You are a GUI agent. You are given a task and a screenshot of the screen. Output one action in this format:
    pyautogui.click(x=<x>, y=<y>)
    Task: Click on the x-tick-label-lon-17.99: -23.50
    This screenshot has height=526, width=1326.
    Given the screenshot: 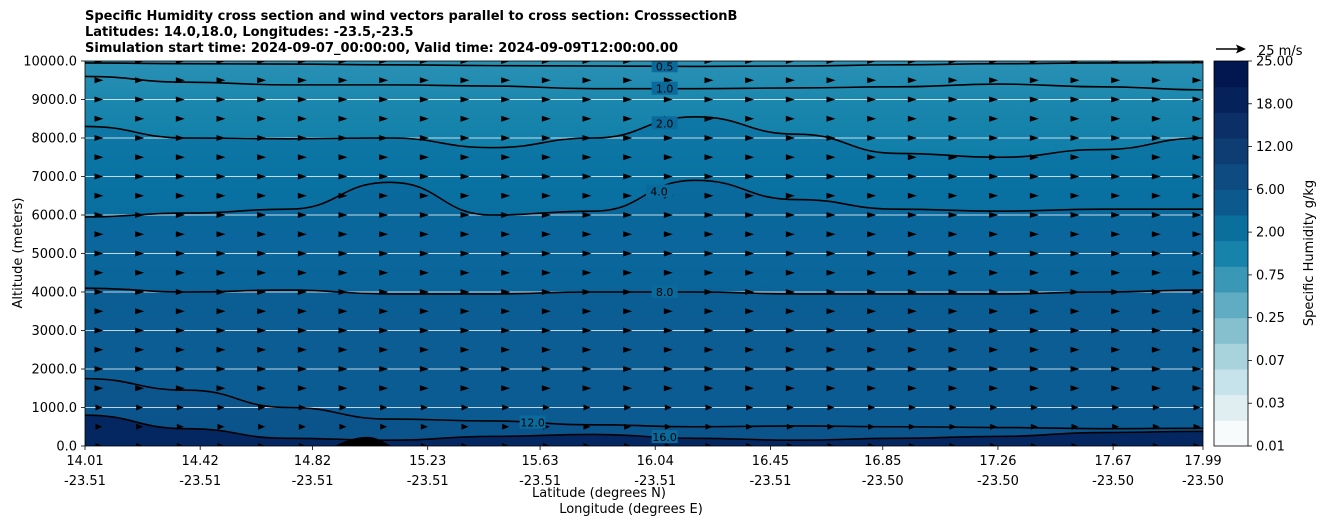 What is the action you would take?
    pyautogui.click(x=1203, y=481)
    